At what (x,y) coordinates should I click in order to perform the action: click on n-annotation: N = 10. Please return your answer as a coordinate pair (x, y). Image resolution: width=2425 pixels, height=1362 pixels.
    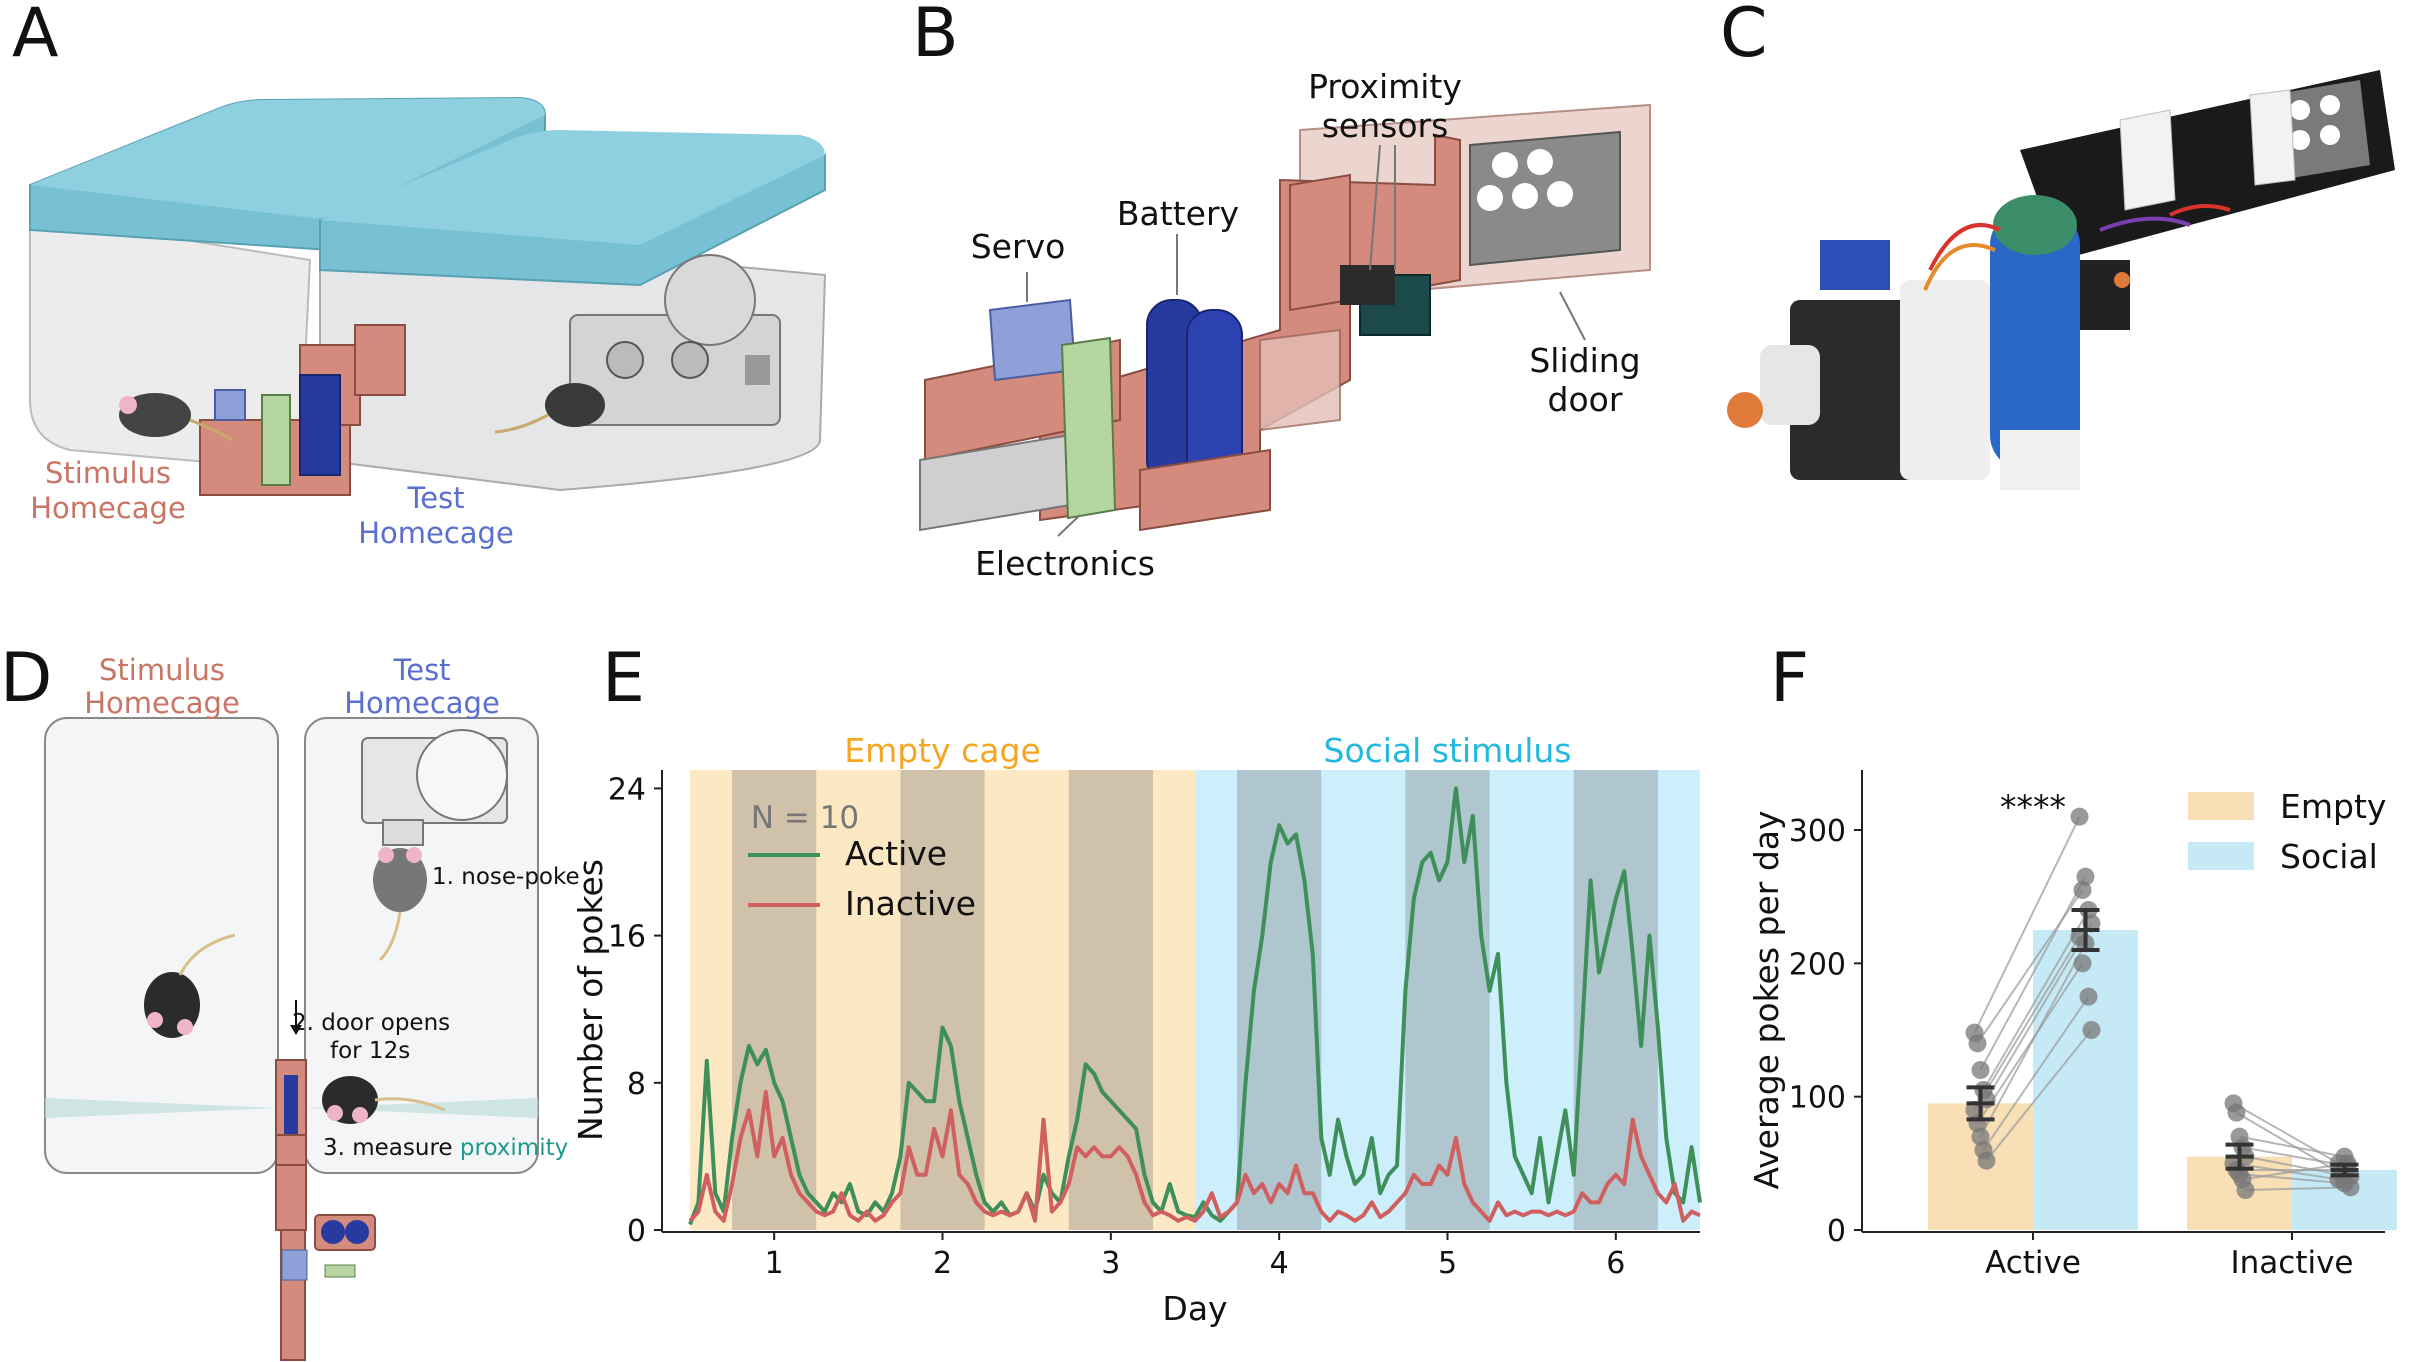
    Looking at the image, I should click on (805, 818).